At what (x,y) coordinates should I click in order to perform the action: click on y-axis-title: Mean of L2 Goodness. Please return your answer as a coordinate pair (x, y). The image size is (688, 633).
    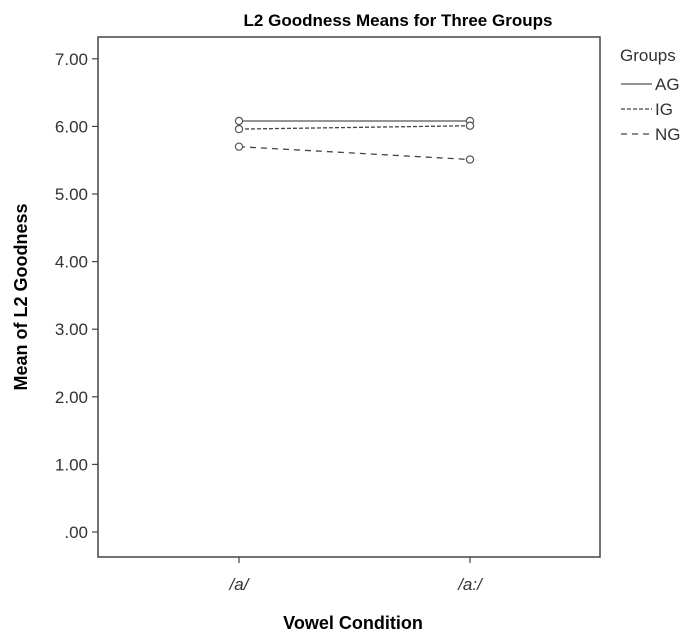
    Looking at the image, I should click on (21, 296).